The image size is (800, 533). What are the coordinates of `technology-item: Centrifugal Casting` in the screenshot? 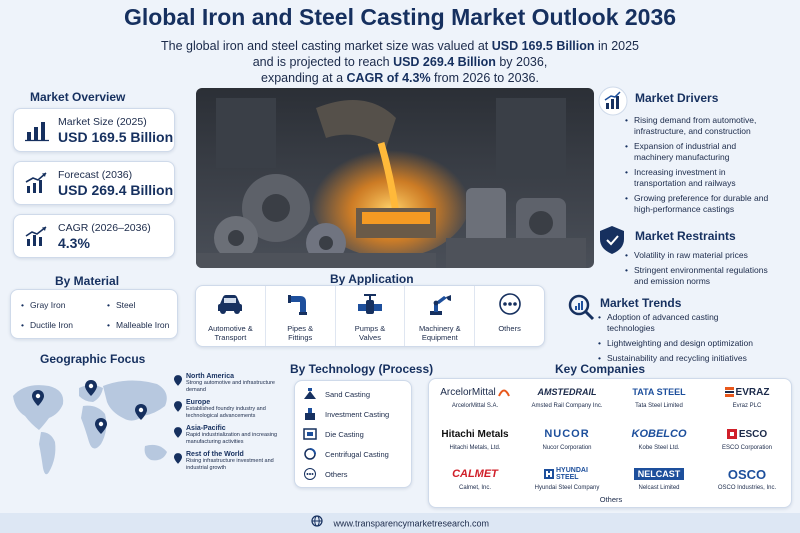 It's located at (353, 454).